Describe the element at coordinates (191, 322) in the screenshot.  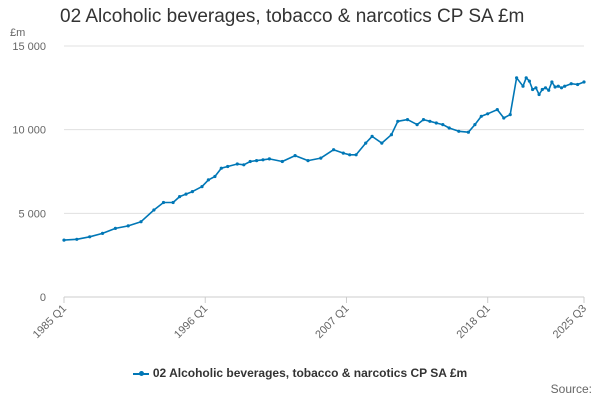
I see `x-tick-label: 1996 Q1` at that location.